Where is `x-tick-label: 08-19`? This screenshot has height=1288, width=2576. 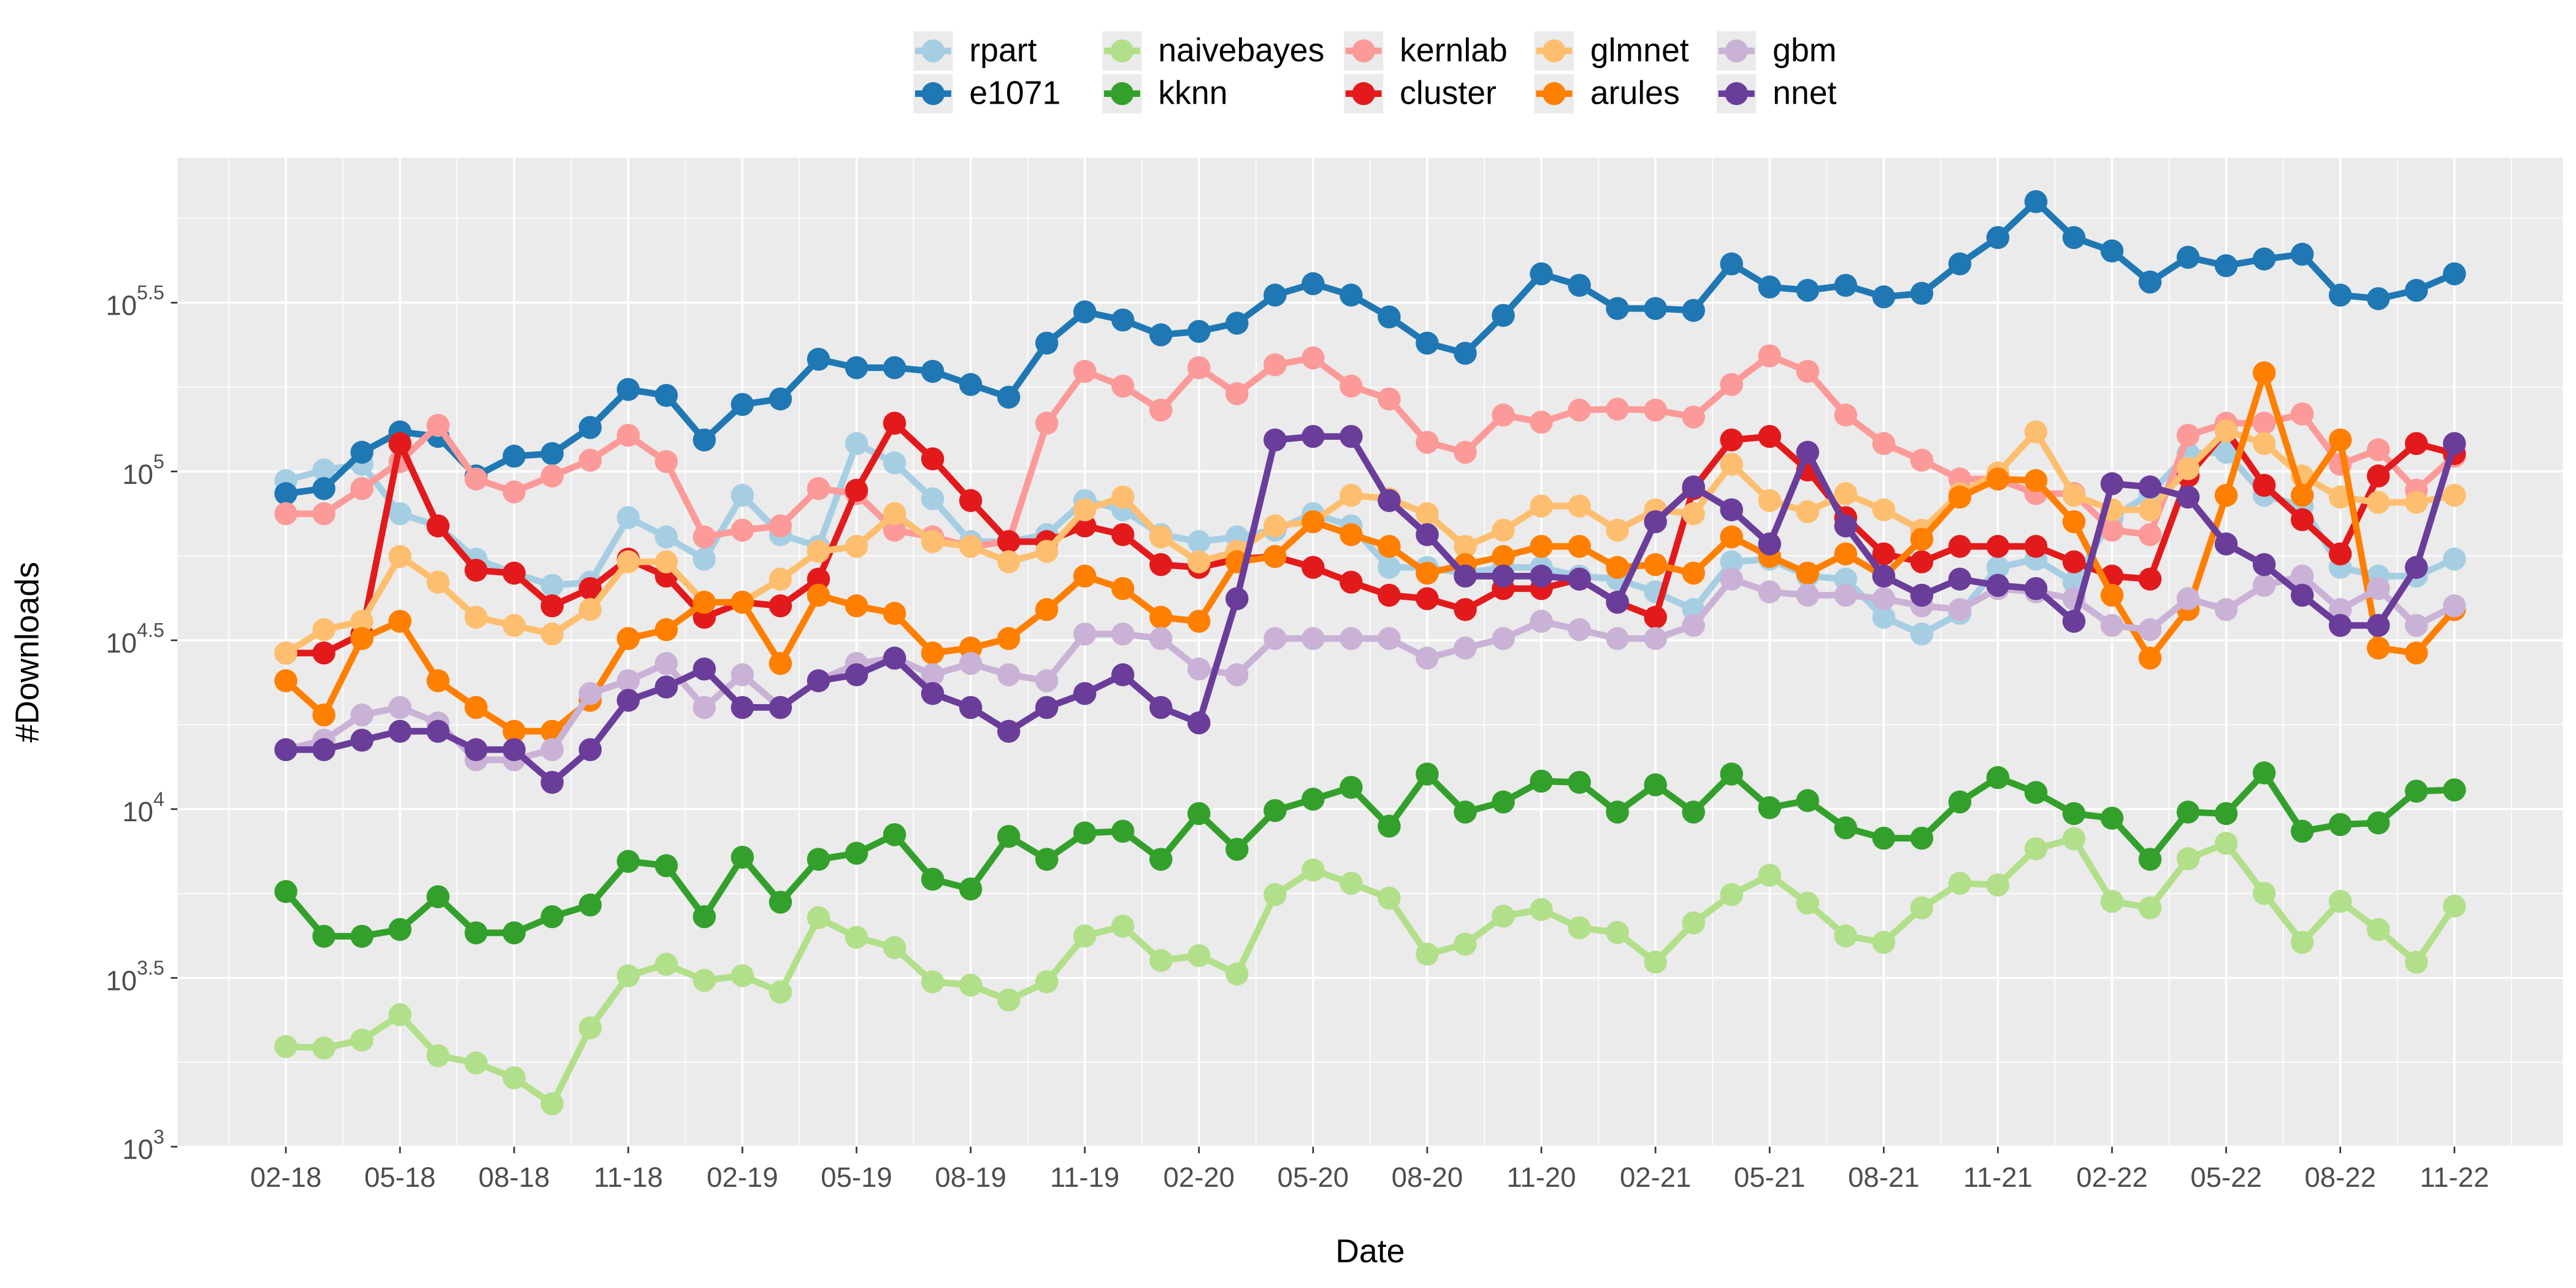
x-tick-label: 08-19 is located at coordinates (970, 1177).